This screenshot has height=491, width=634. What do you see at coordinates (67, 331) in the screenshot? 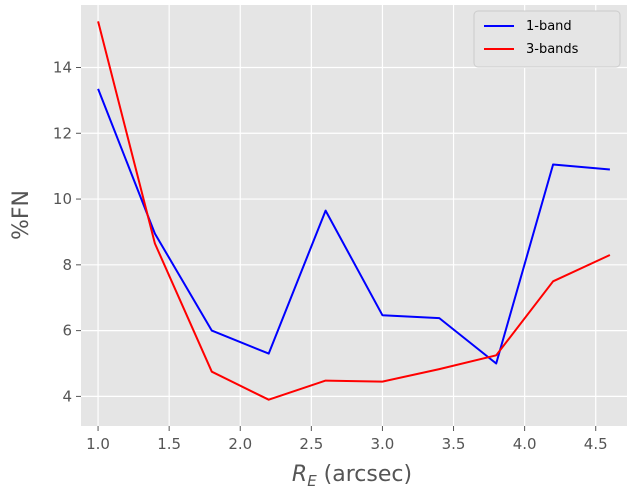
I see `y-tick-label: 6` at bounding box center [67, 331].